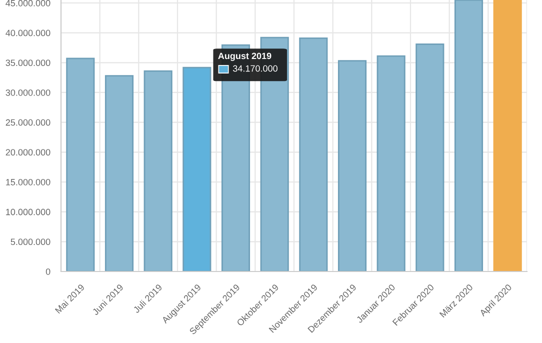 The height and width of the screenshot is (343, 542). What do you see at coordinates (28, 212) in the screenshot?
I see `y-tick-label: 10.000.000` at bounding box center [28, 212].